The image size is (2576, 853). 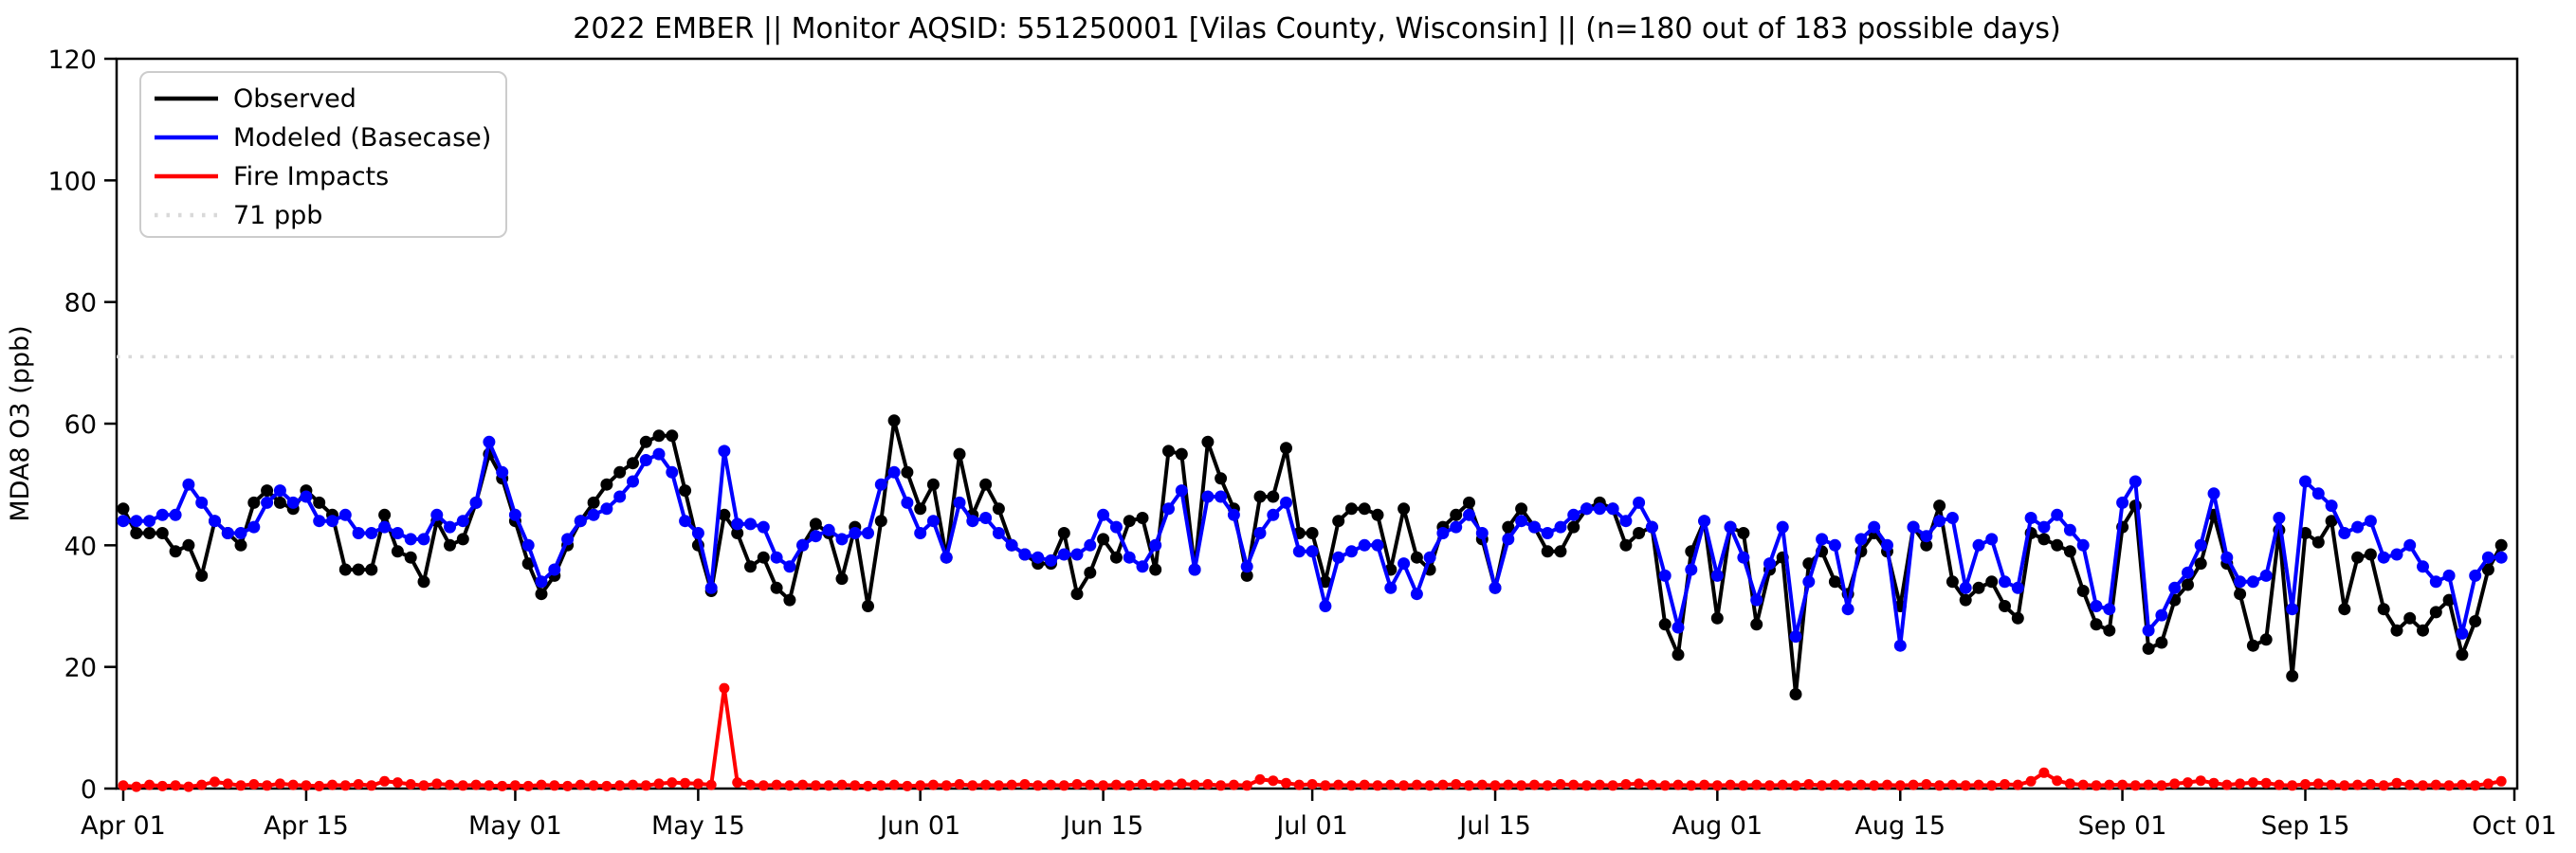 I want to click on x-tick-label: Jul 15, so click(x=1494, y=826).